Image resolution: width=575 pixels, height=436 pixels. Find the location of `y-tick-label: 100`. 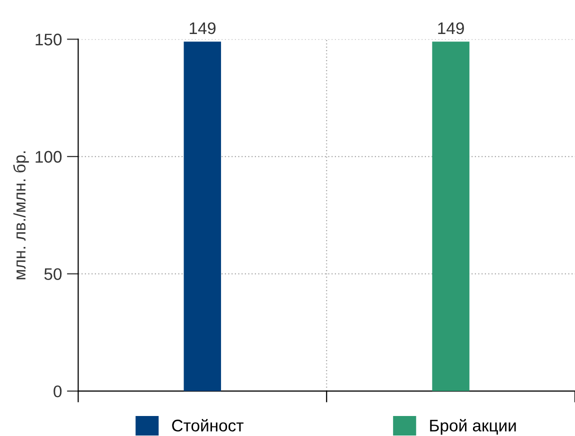

y-tick-label: 100 is located at coordinates (49, 156).